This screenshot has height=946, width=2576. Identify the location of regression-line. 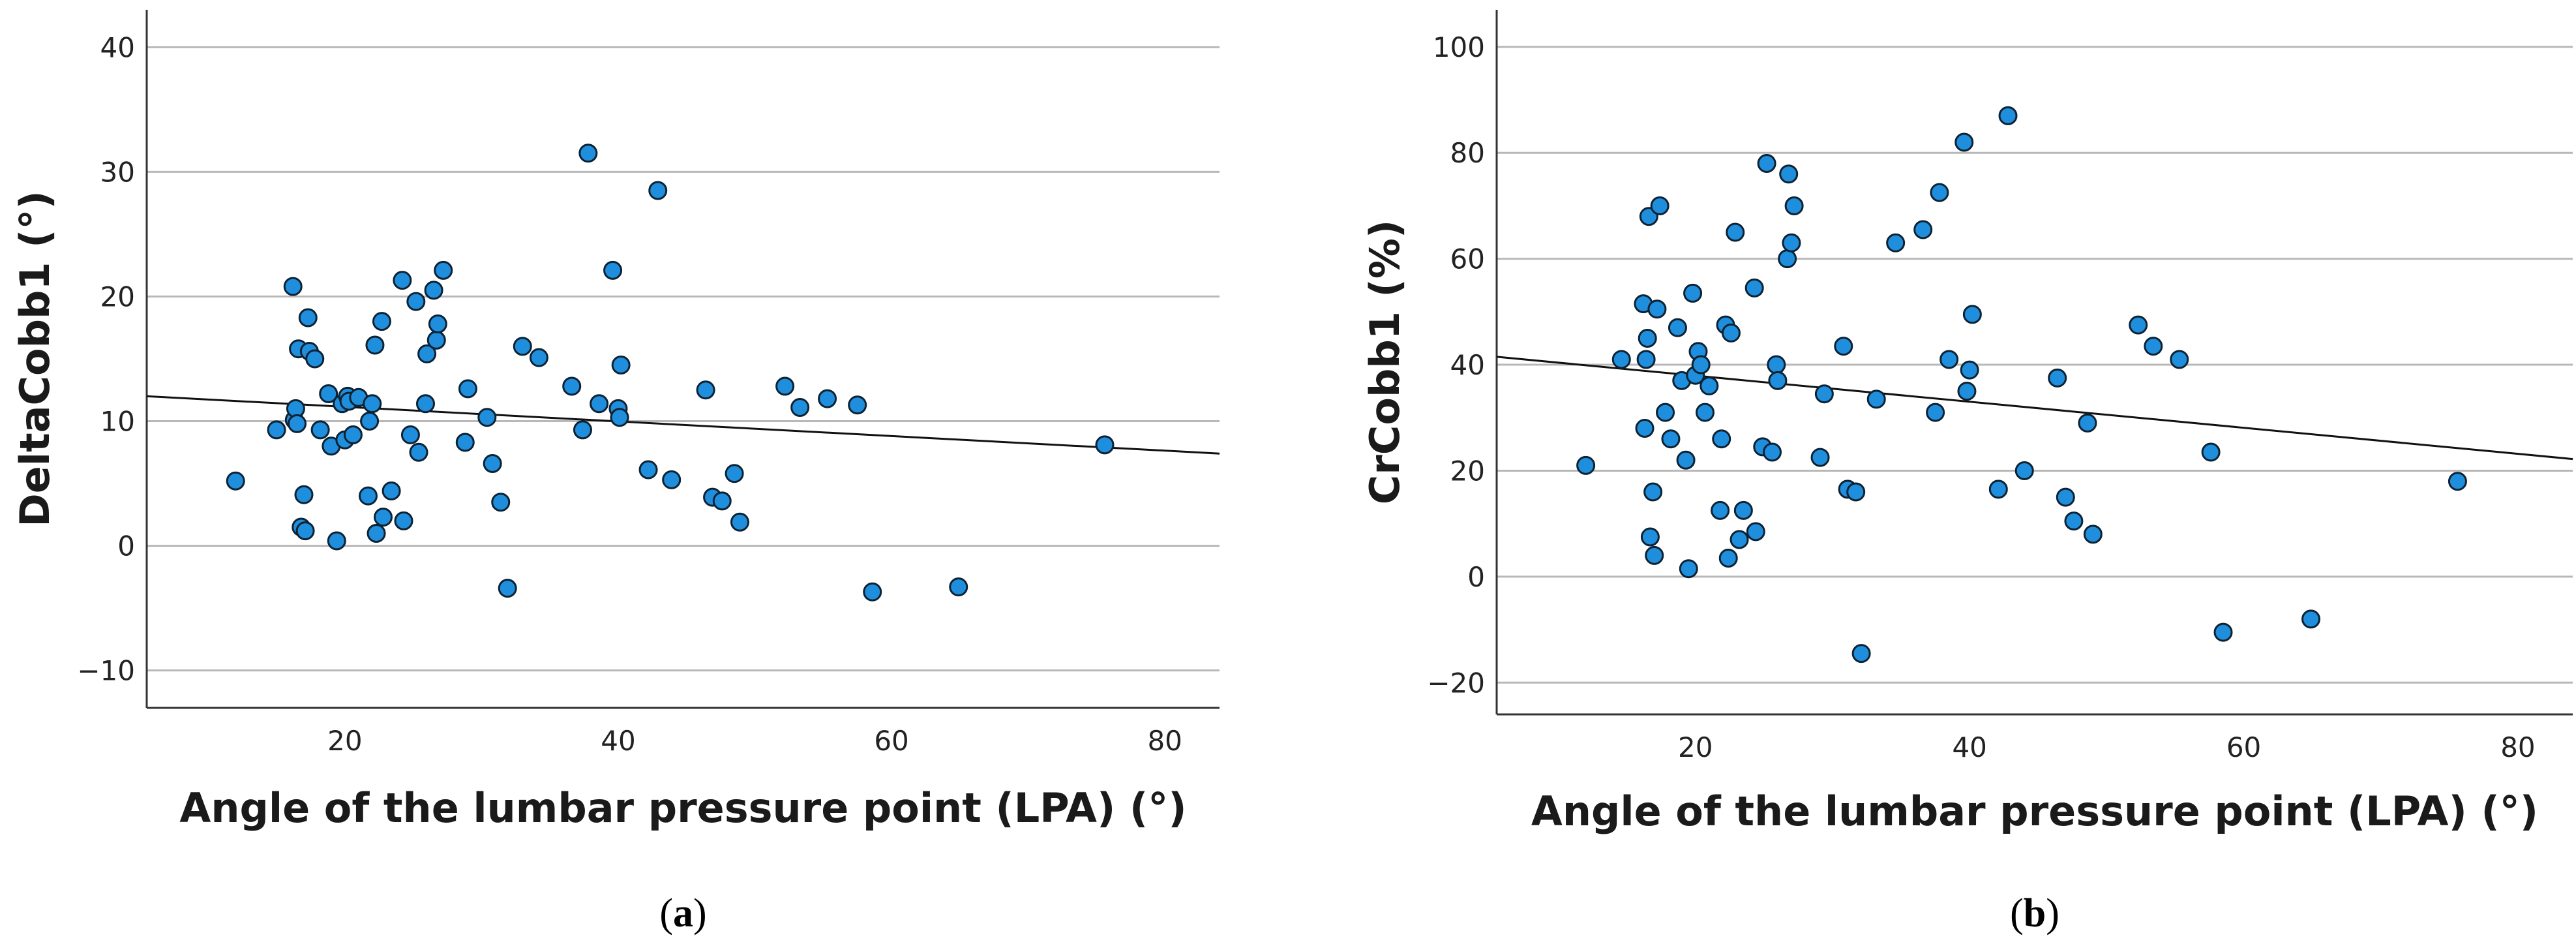
(683, 425).